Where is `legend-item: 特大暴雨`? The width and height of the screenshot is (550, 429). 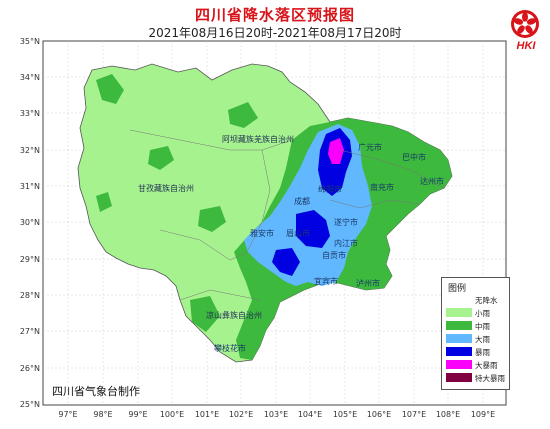
legend-item: 特大暴雨 is located at coordinates (477, 378).